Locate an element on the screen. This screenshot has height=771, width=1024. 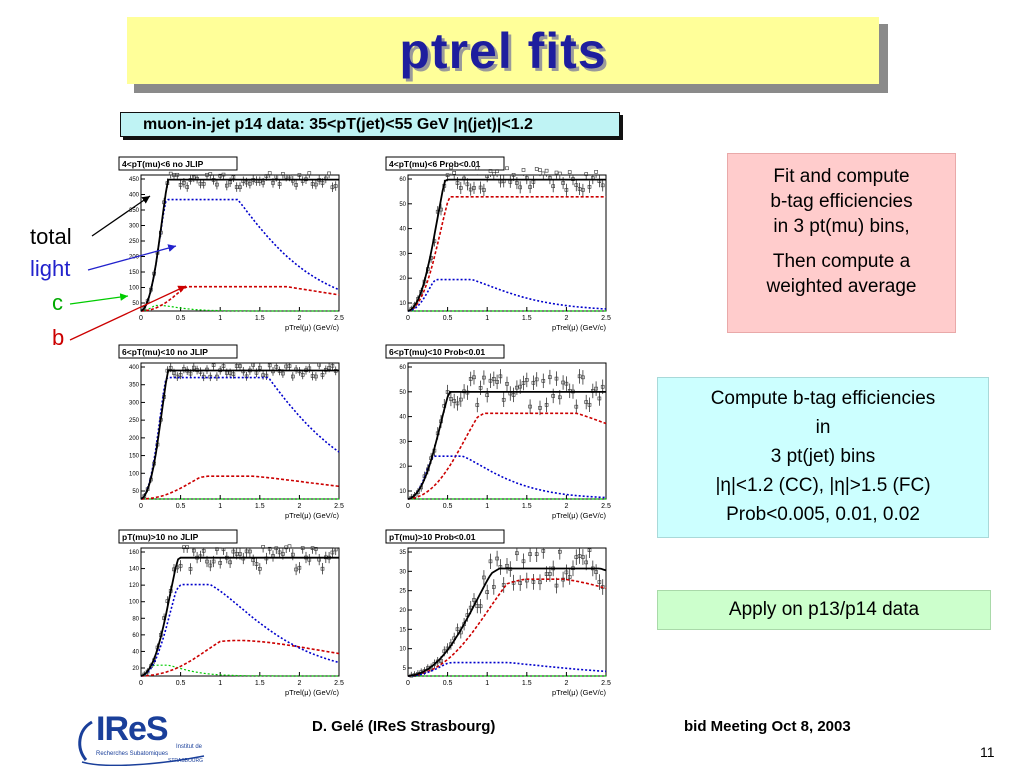
y-tick-label: 60 is located at coordinates (402, 180).